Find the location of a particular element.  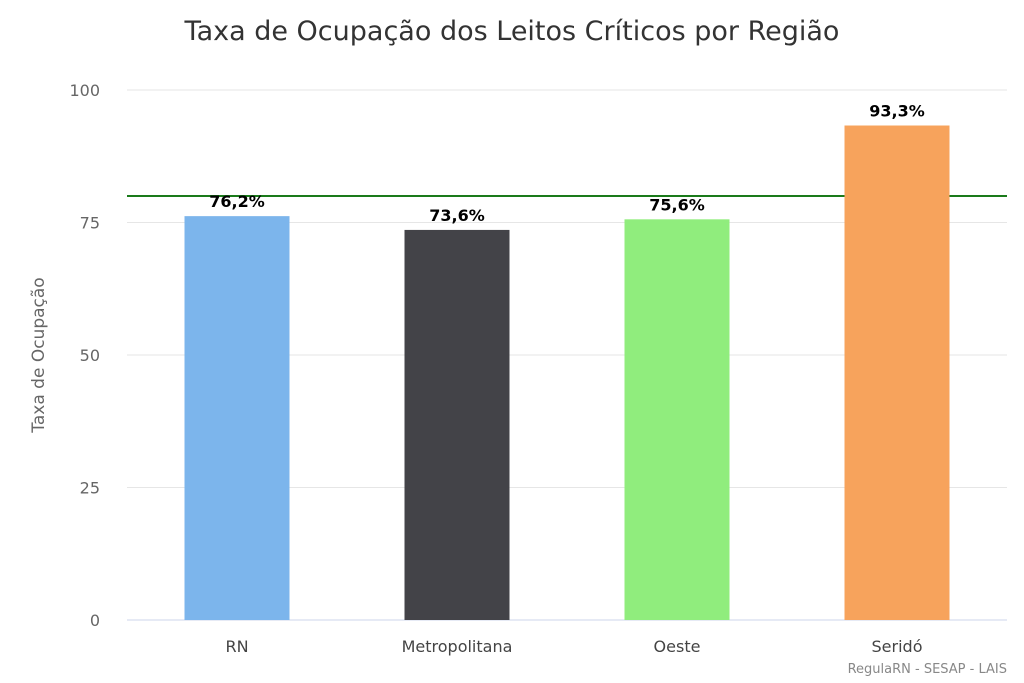

data-label: 75,6% is located at coordinates (677, 204).